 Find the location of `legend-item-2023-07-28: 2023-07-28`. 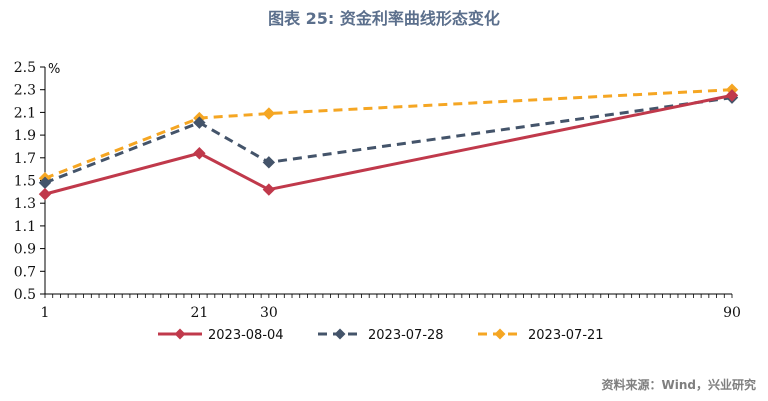

legend-item-2023-07-28: 2023-07-28 is located at coordinates (381, 335).